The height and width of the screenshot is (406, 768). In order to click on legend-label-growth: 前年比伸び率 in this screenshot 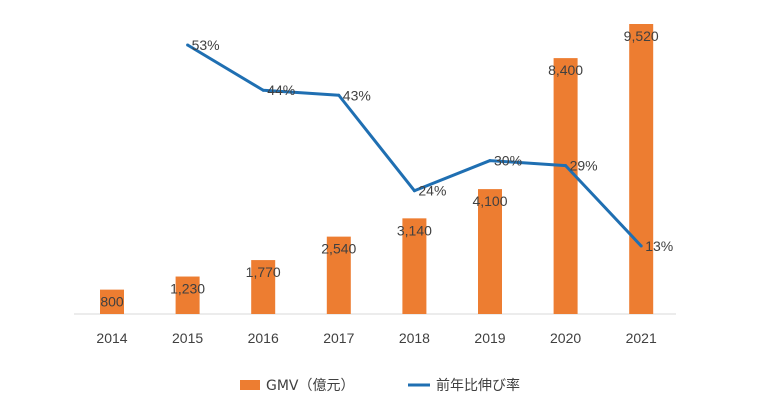, I will do `click(478, 385)`.